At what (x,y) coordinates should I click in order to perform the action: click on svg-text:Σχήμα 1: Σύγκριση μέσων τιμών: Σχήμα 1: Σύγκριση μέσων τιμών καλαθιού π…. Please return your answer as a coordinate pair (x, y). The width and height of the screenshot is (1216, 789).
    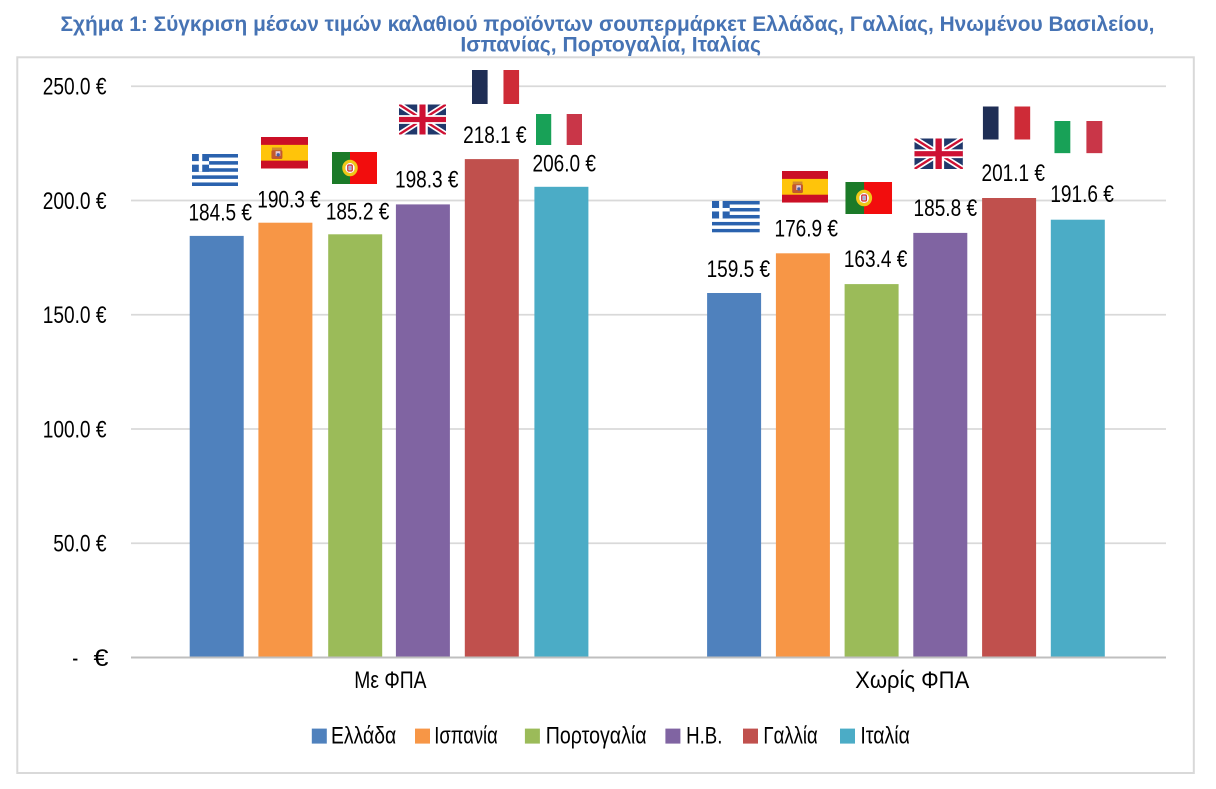
    Looking at the image, I should click on (608, 24).